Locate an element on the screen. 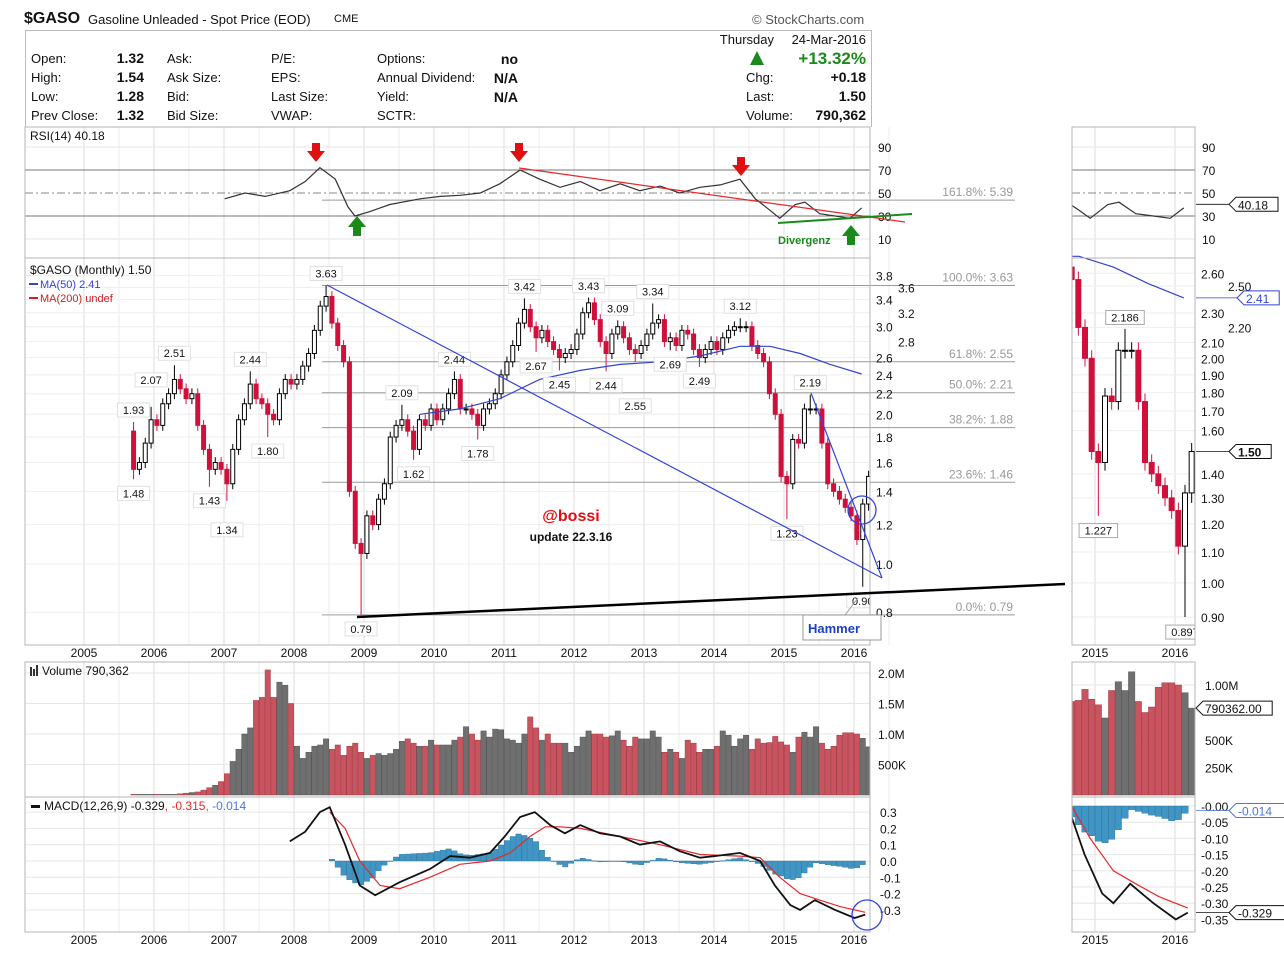 The width and height of the screenshot is (1284, 979). green-arrow-icon is located at coordinates (604, 230).